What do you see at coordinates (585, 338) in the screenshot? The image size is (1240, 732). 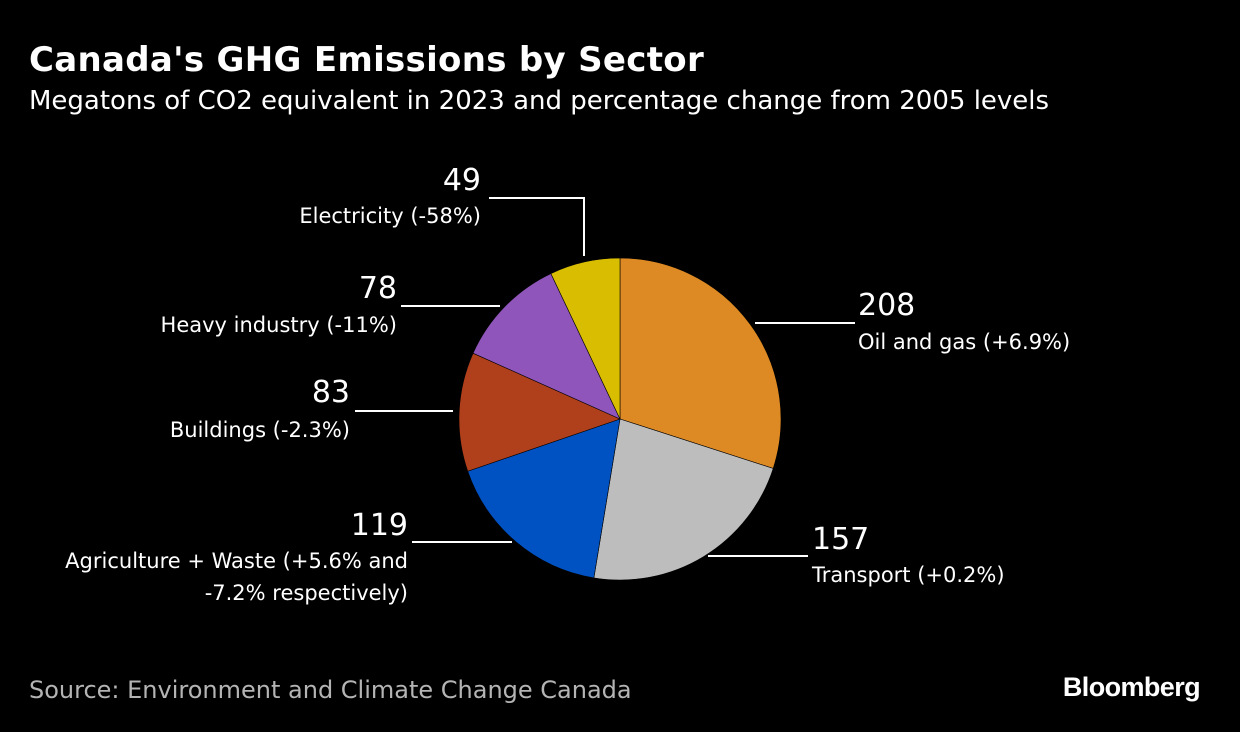 I see `pie-slice-electricity` at bounding box center [585, 338].